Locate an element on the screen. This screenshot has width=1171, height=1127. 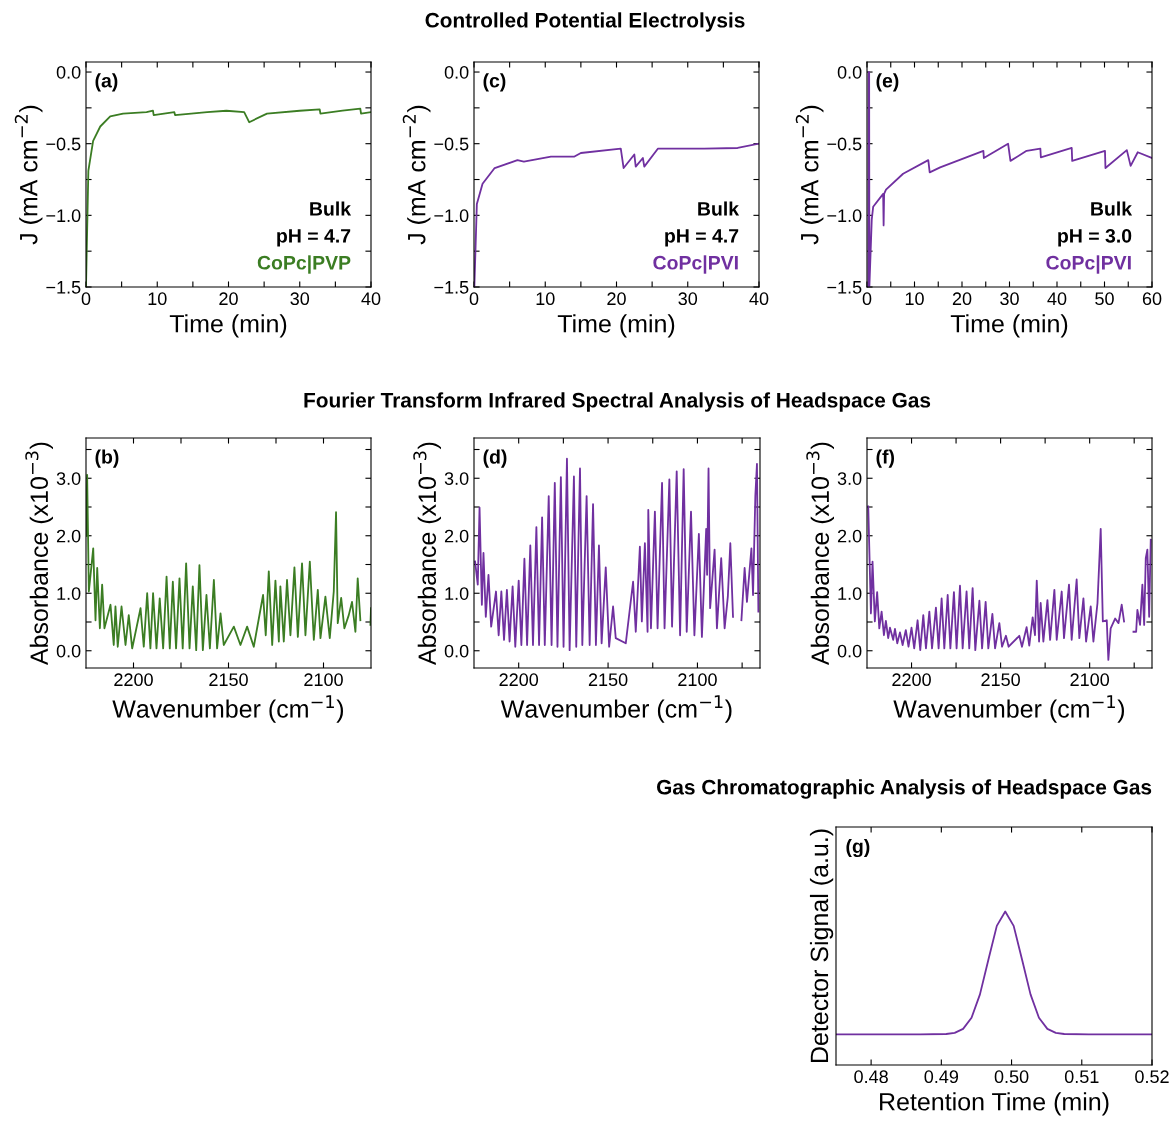
x-tick-label: 0.51 is located at coordinates (1081, 1077).